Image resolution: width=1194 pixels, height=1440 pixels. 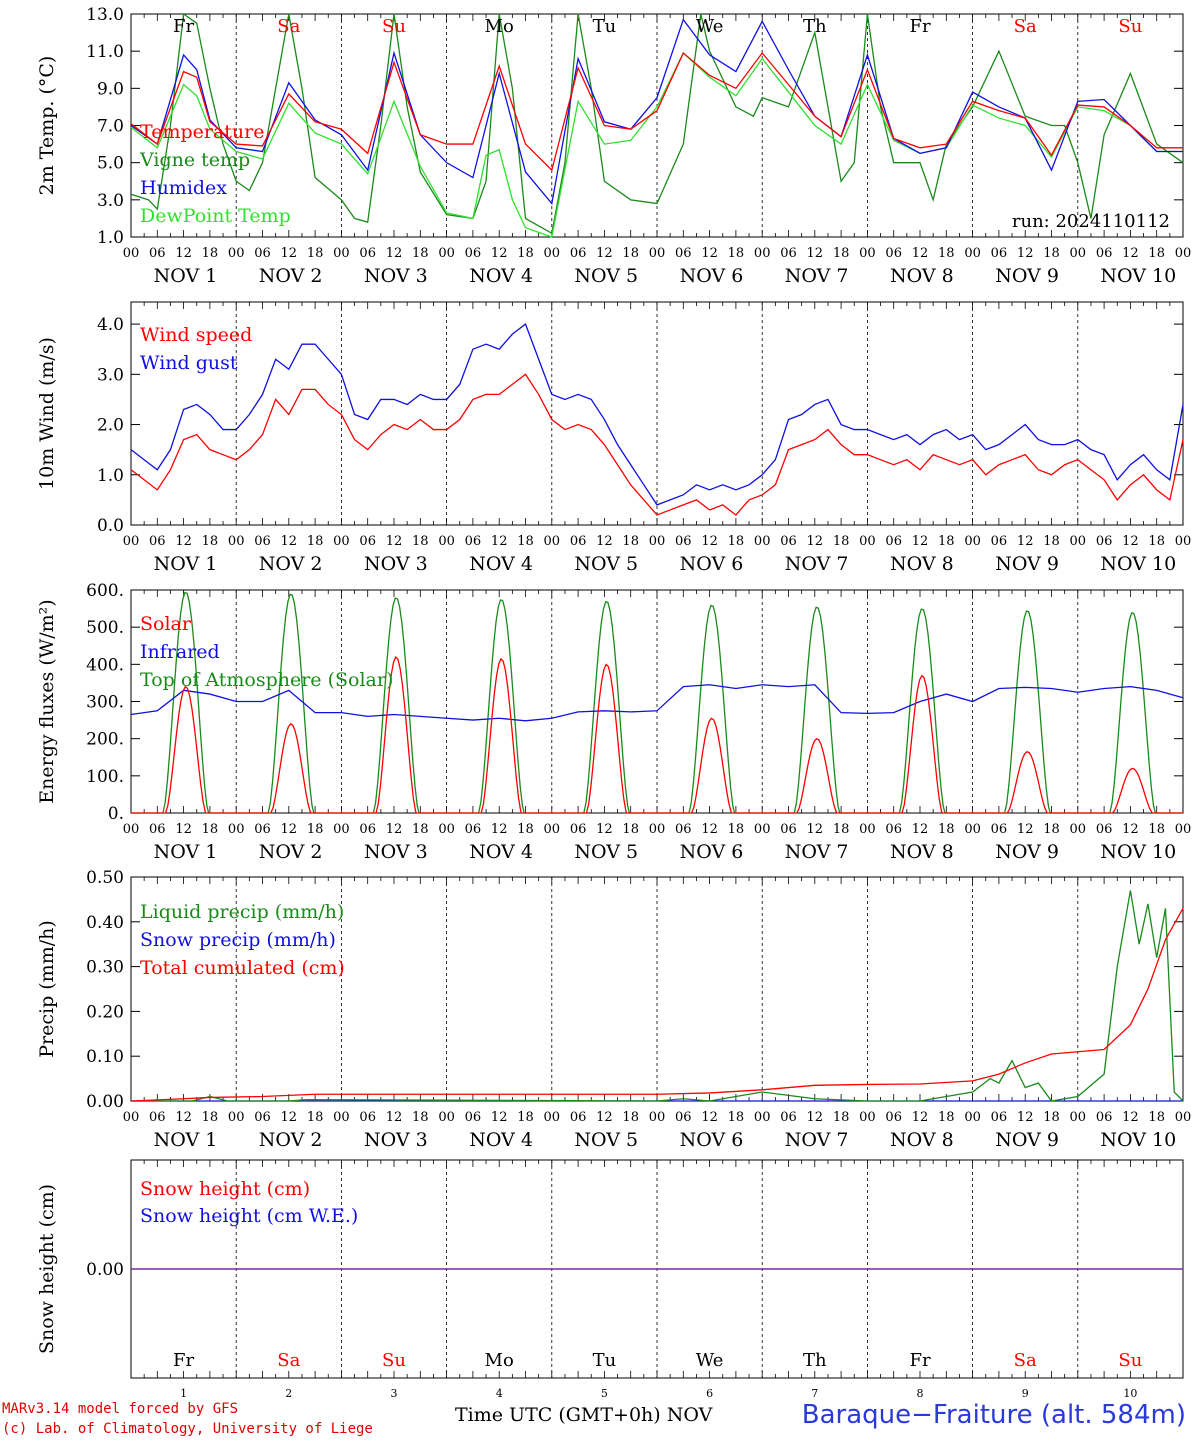 I want to click on y-axis-label: Snow height (cm), so click(x=47, y=1269).